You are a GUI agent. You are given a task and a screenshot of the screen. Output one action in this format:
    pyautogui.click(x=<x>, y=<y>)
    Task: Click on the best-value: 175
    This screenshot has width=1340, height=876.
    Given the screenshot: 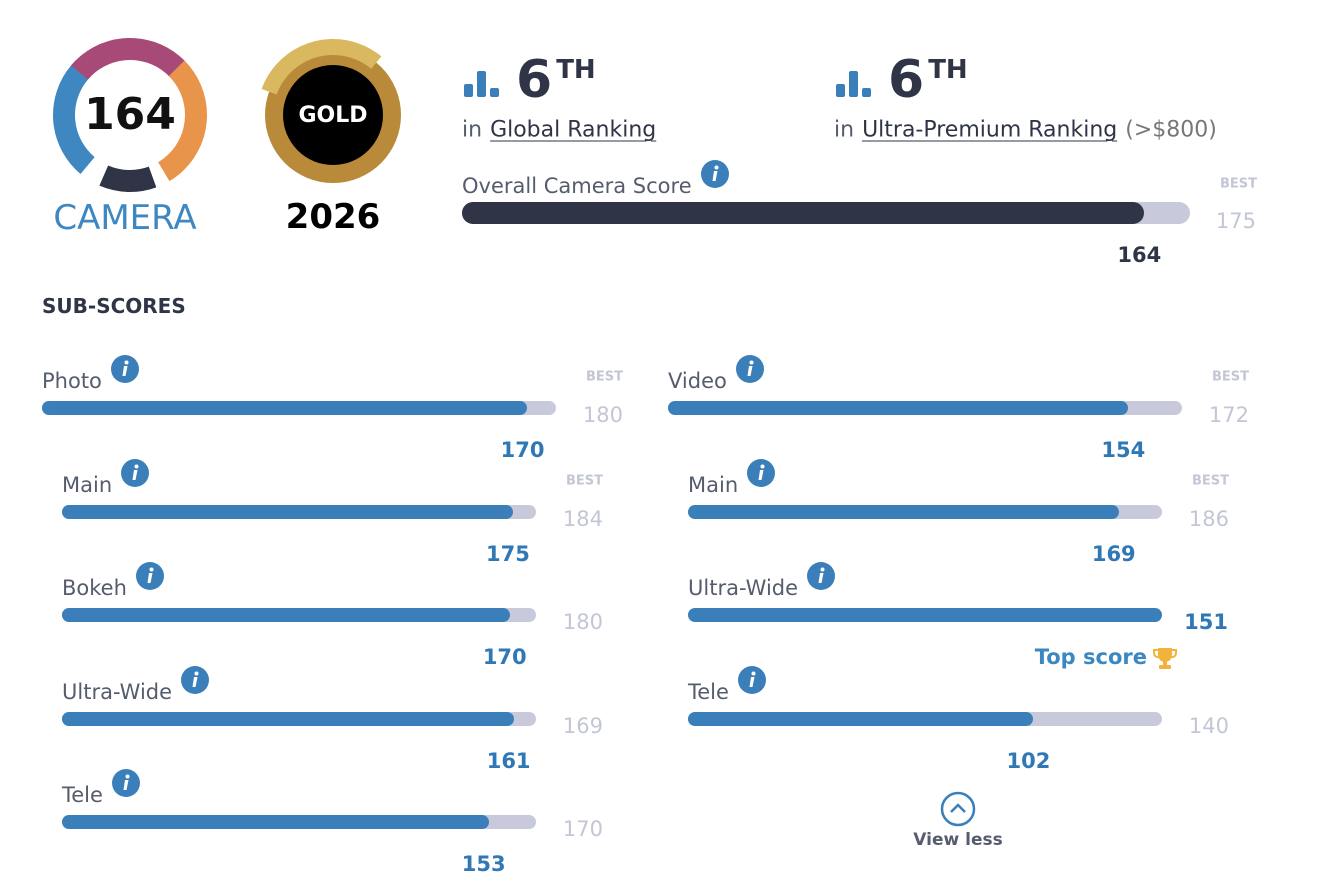 What is the action you would take?
    pyautogui.click(x=1235, y=221)
    